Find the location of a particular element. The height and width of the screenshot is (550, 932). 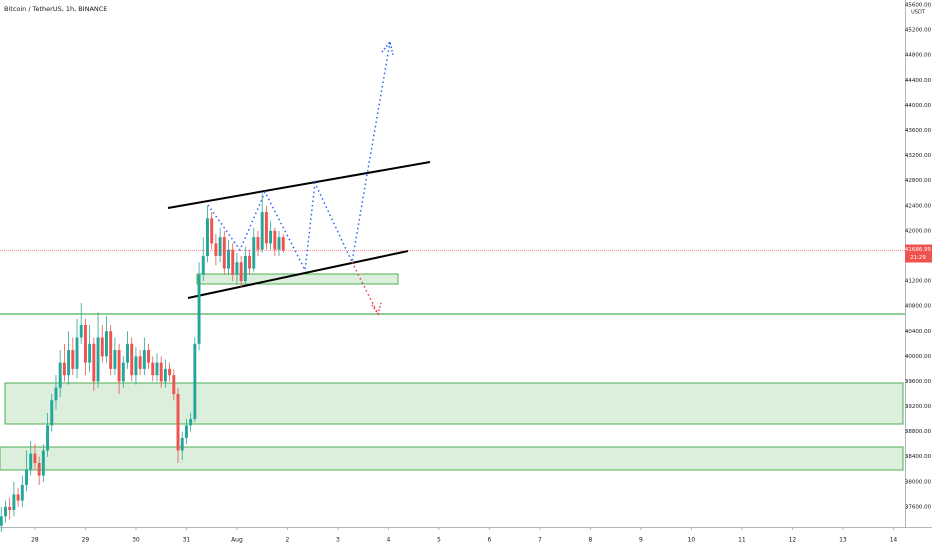

y-tick-label: 40800.00 is located at coordinates (918, 307).